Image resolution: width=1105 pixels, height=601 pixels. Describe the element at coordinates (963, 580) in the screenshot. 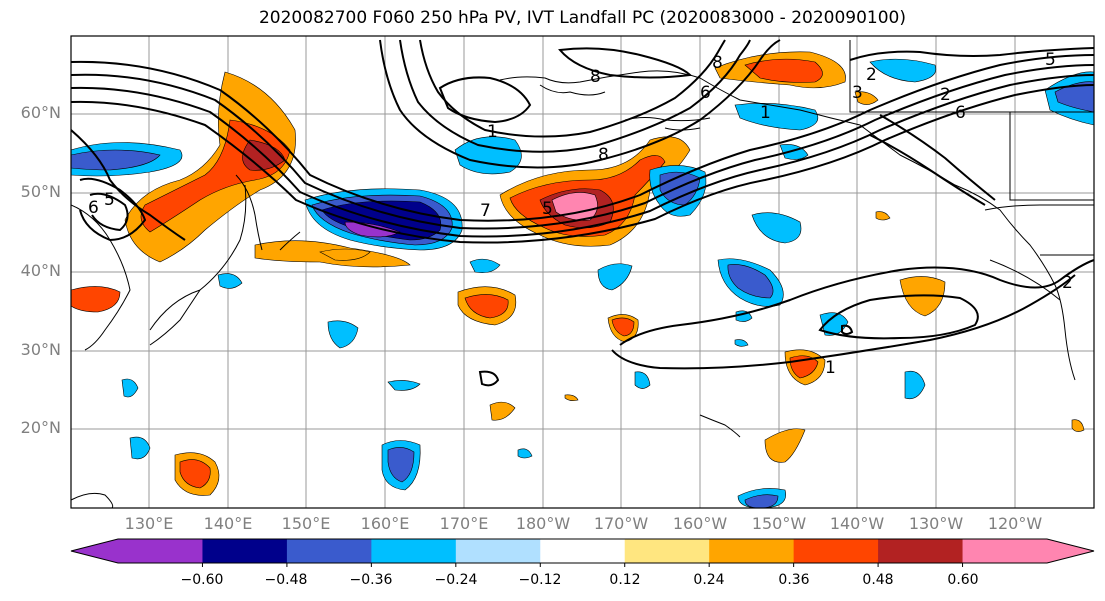

I see `colorbar-tick-label: 0.60` at that location.